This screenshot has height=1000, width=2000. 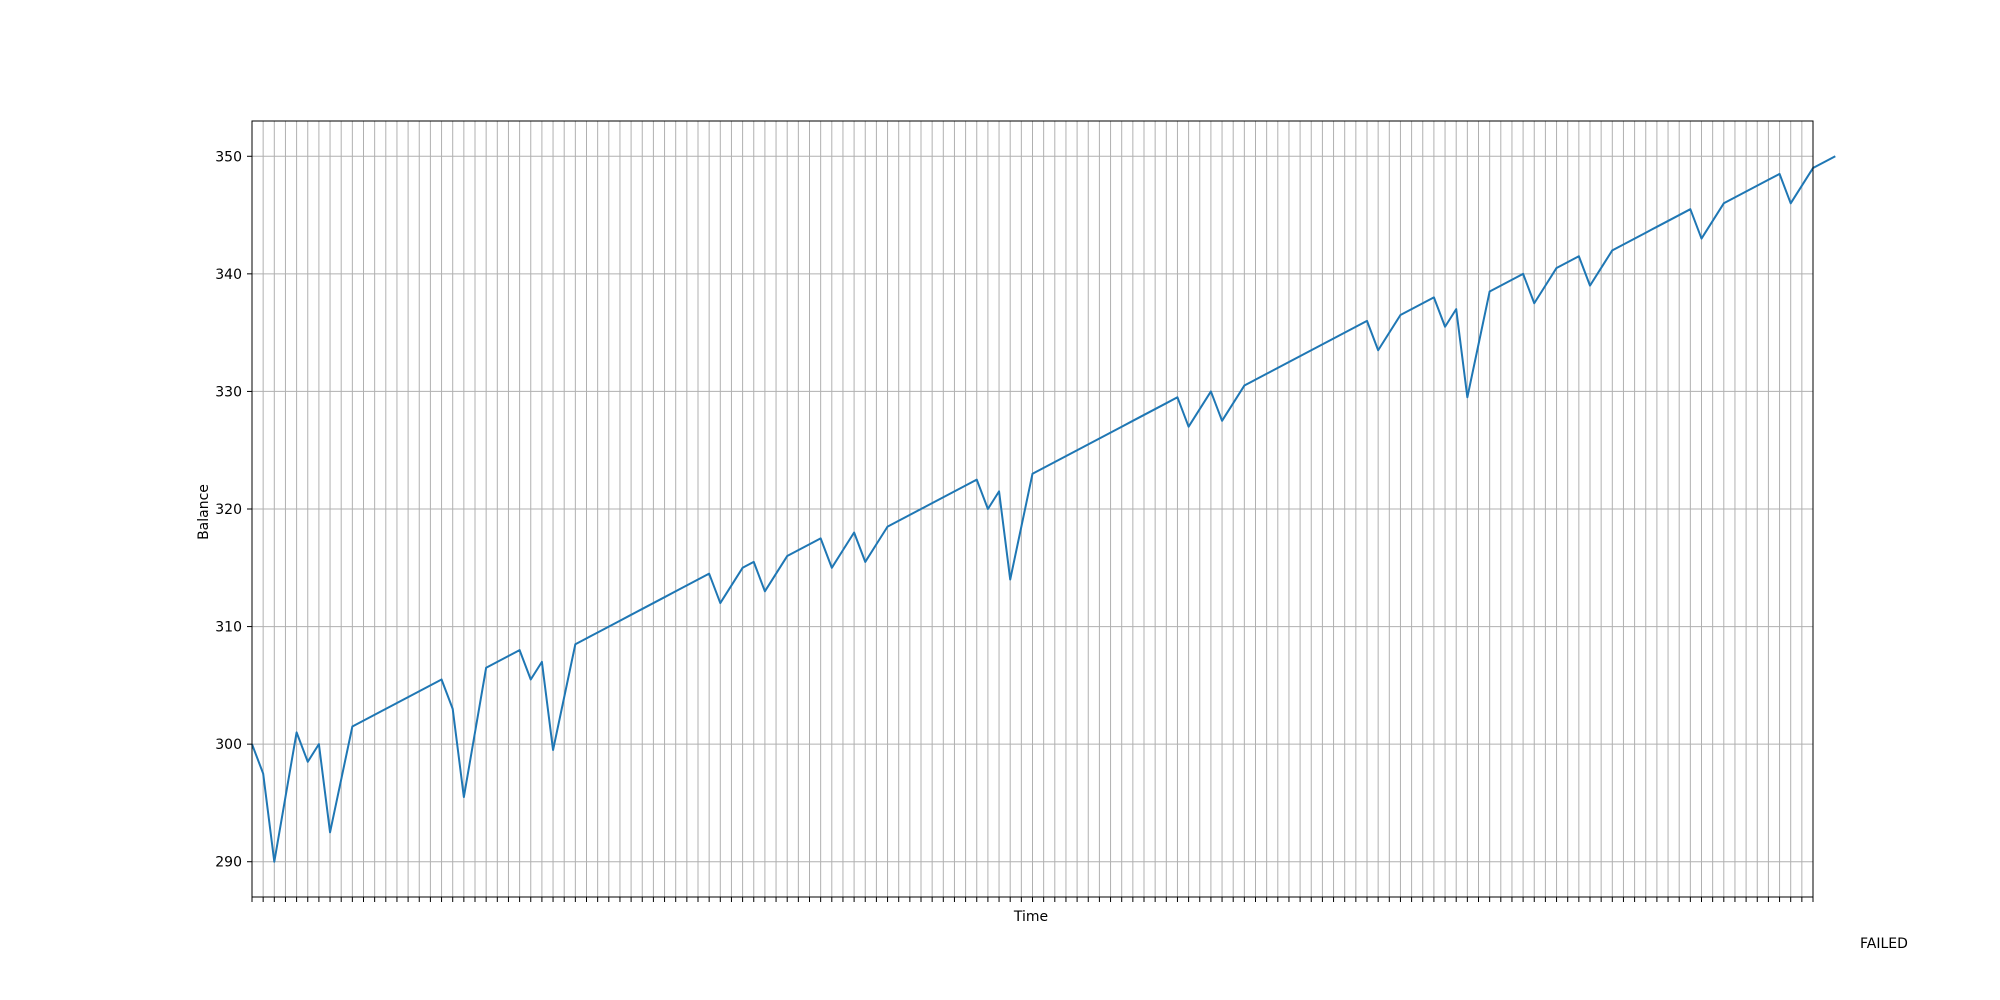 I want to click on y-tick-label: 330, so click(x=228, y=392).